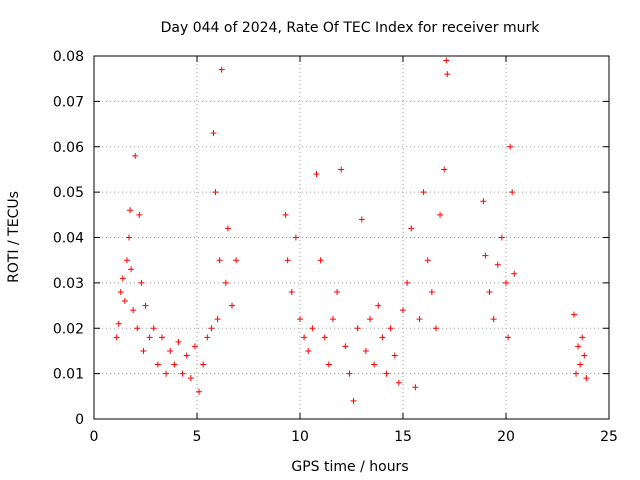 The width and height of the screenshot is (640, 480). What do you see at coordinates (68, 102) in the screenshot?
I see `y-tick-label: 0.07` at bounding box center [68, 102].